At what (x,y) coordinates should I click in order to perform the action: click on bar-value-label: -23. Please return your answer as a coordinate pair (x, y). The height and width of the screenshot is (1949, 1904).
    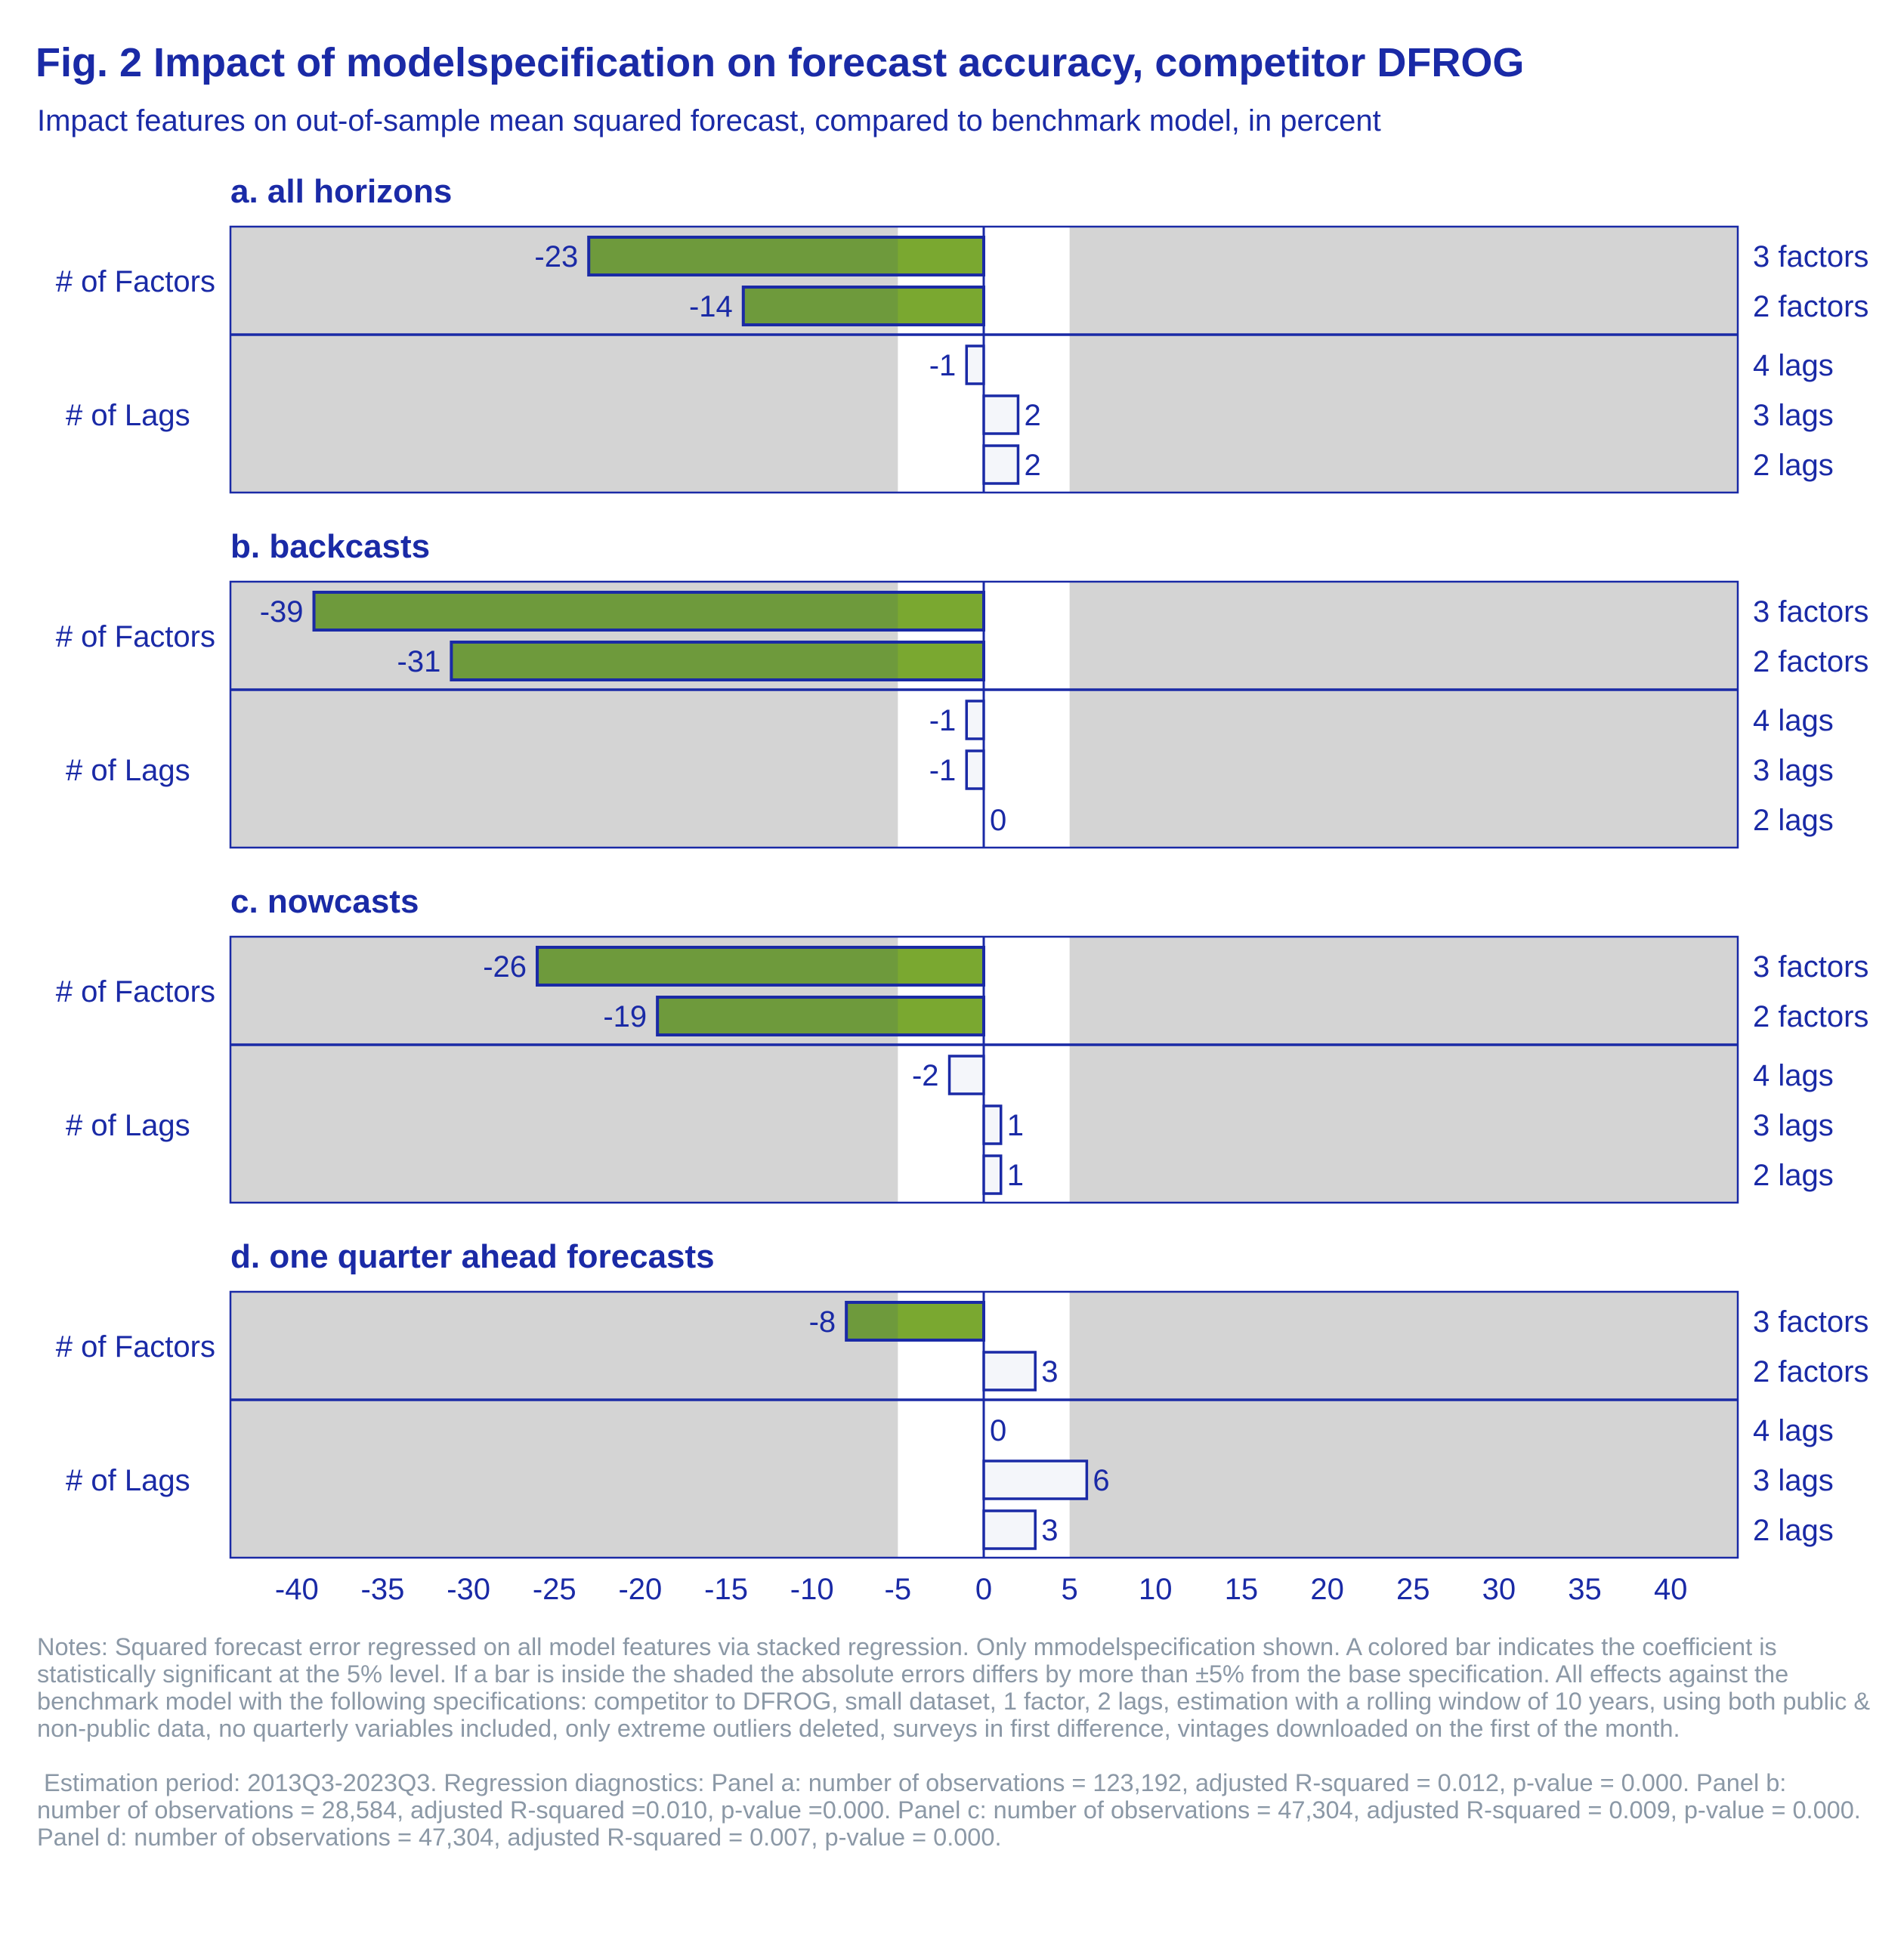
    Looking at the image, I should click on (556, 256).